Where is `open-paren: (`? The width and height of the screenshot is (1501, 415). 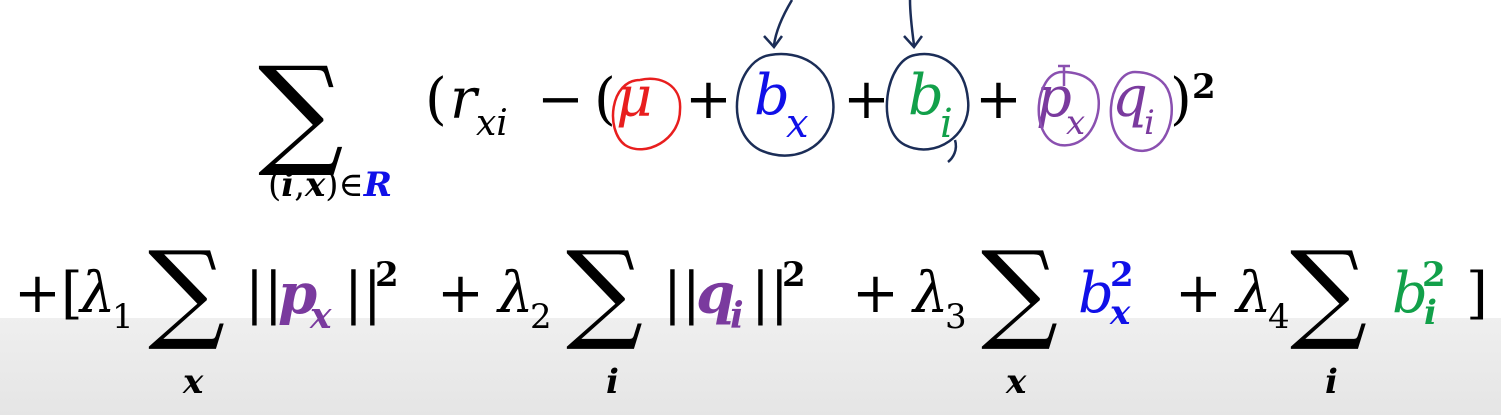 open-paren: ( is located at coordinates (436, 99).